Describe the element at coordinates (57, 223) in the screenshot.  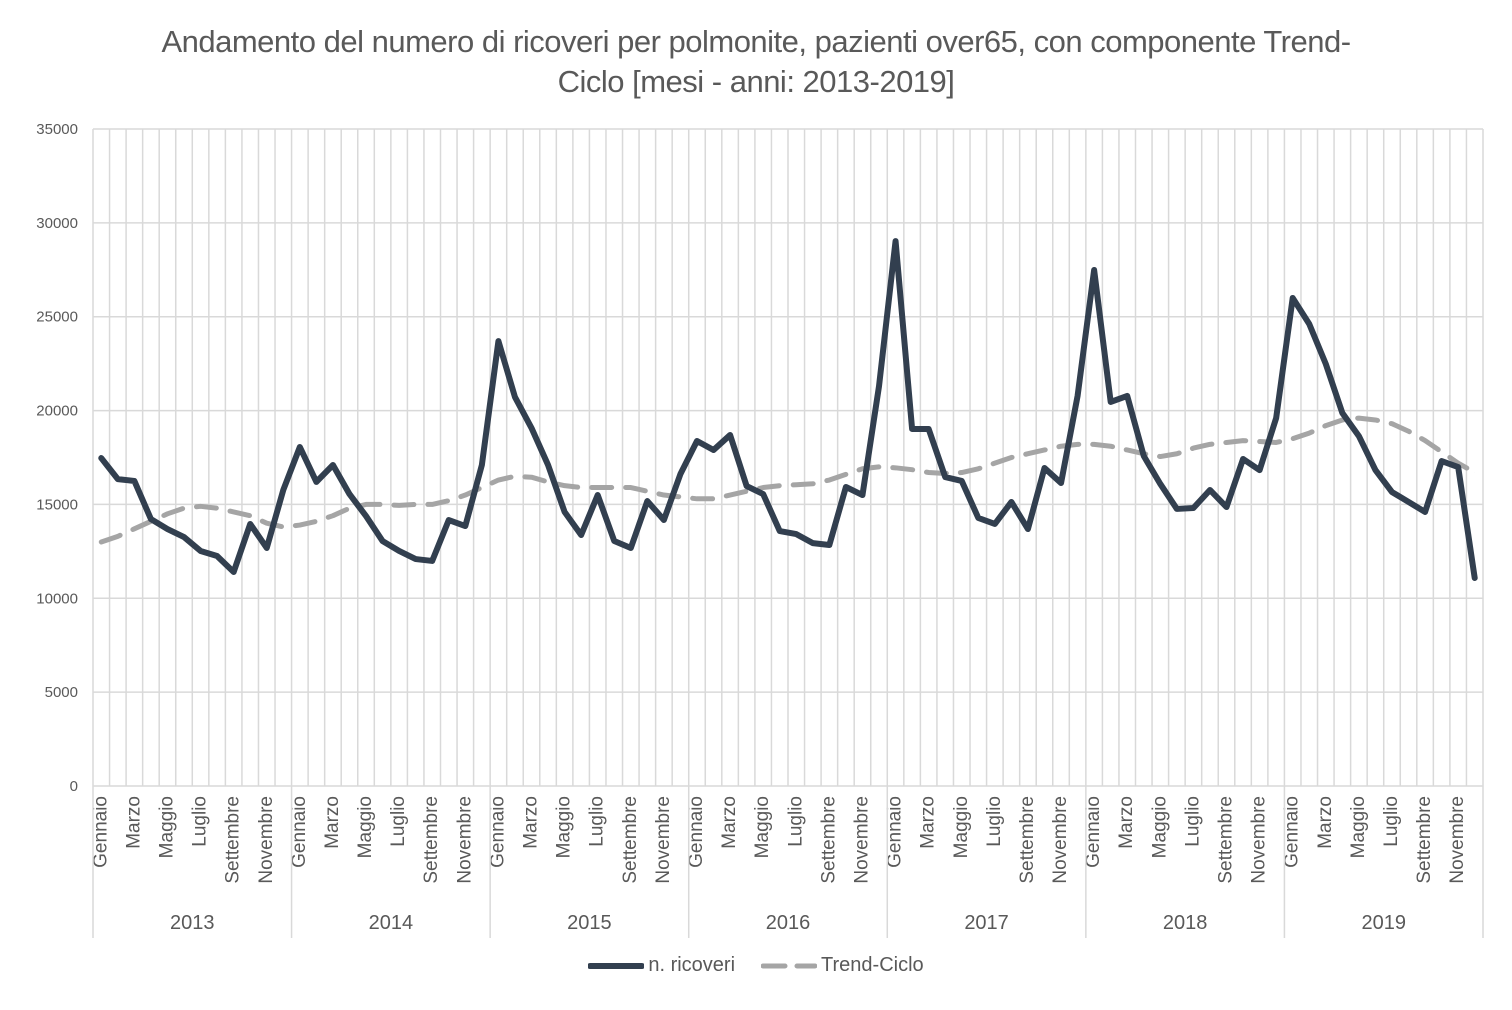
I see `y-tick-label: 30000` at that location.